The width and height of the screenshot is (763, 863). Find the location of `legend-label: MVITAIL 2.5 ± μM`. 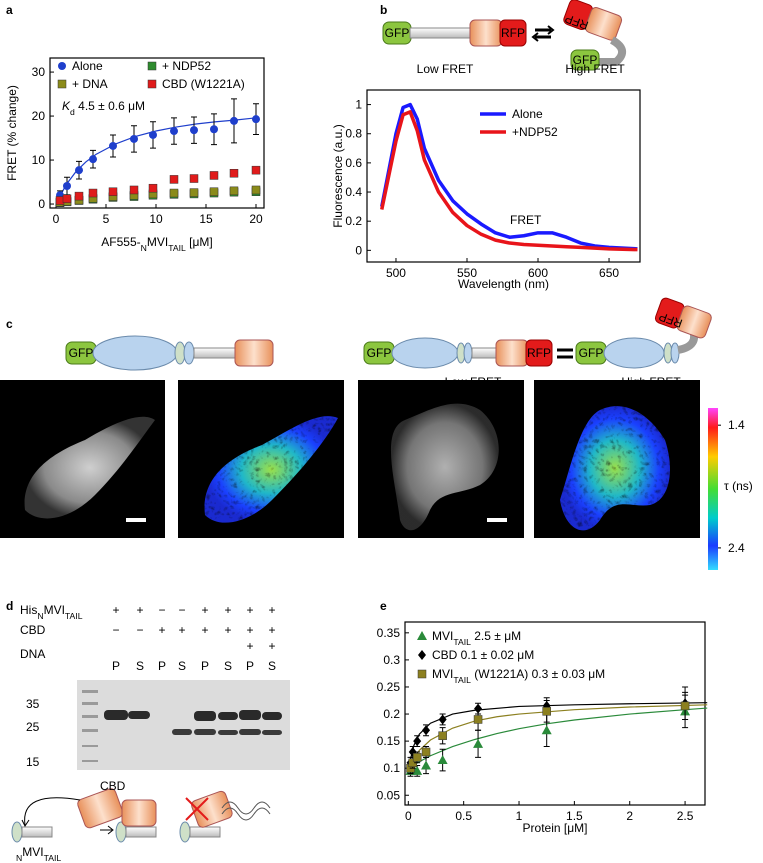

legend-label: MVITAIL 2.5 ± μM is located at coordinates (476, 638).